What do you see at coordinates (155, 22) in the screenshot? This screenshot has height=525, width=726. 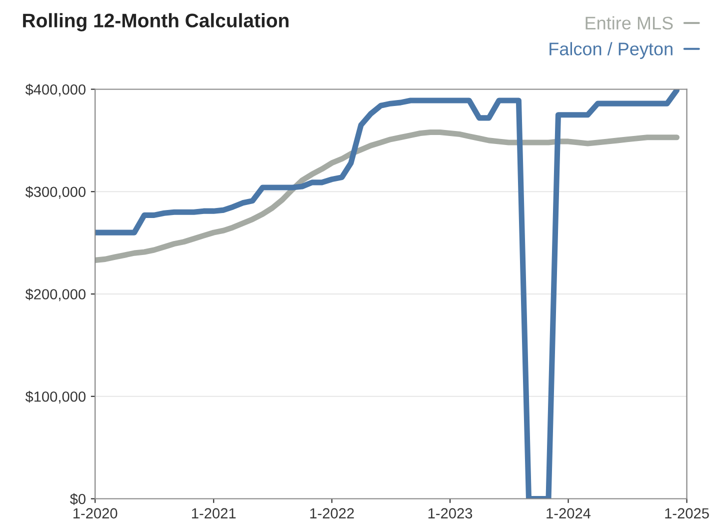 I see `chart-title: Rolling 12-Month Calculation` at bounding box center [155, 22].